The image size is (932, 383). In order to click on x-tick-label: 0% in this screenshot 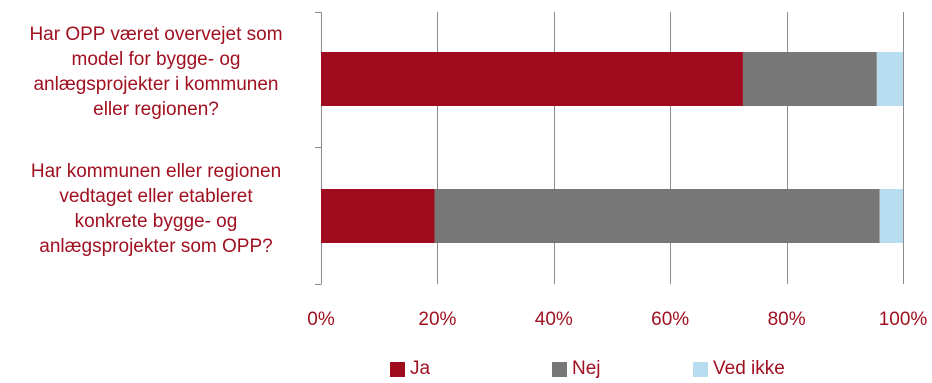, I will do `click(321, 319)`.